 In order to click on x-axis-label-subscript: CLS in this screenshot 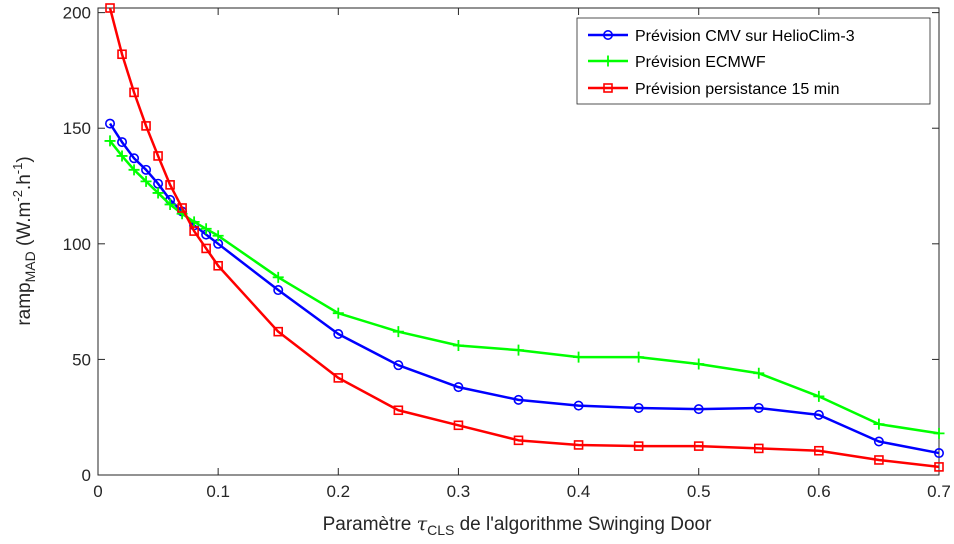, I will do `click(440, 530)`.